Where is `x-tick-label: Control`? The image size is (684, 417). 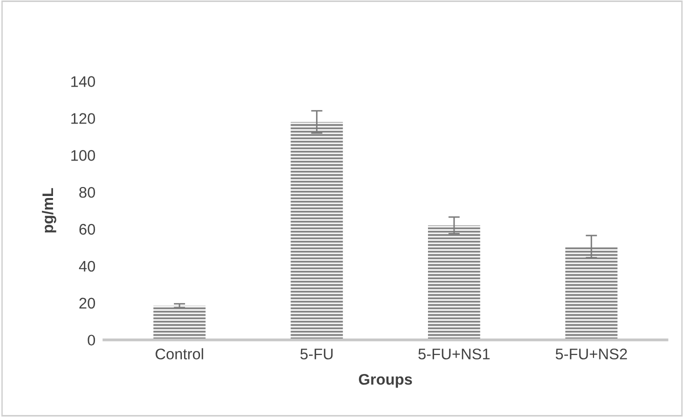 x-tick-label: Control is located at coordinates (180, 354).